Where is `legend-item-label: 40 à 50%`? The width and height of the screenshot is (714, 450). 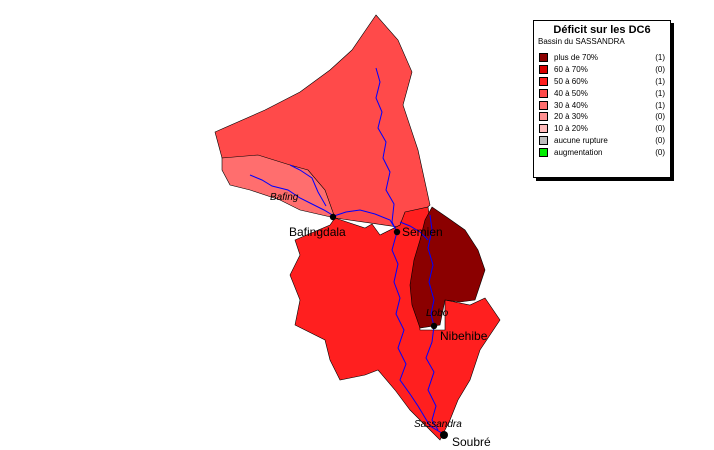
legend-item-label: 40 à 50% is located at coordinates (571, 93).